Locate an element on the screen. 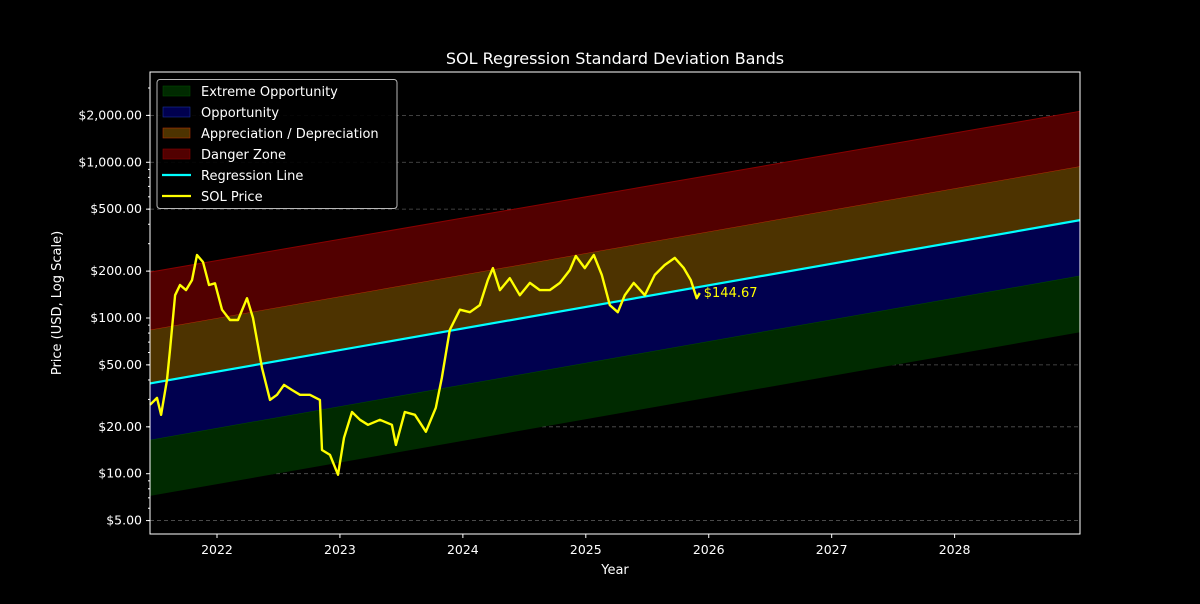 This screenshot has width=1200, height=604. x-tick-label: 2024 is located at coordinates (463, 549).